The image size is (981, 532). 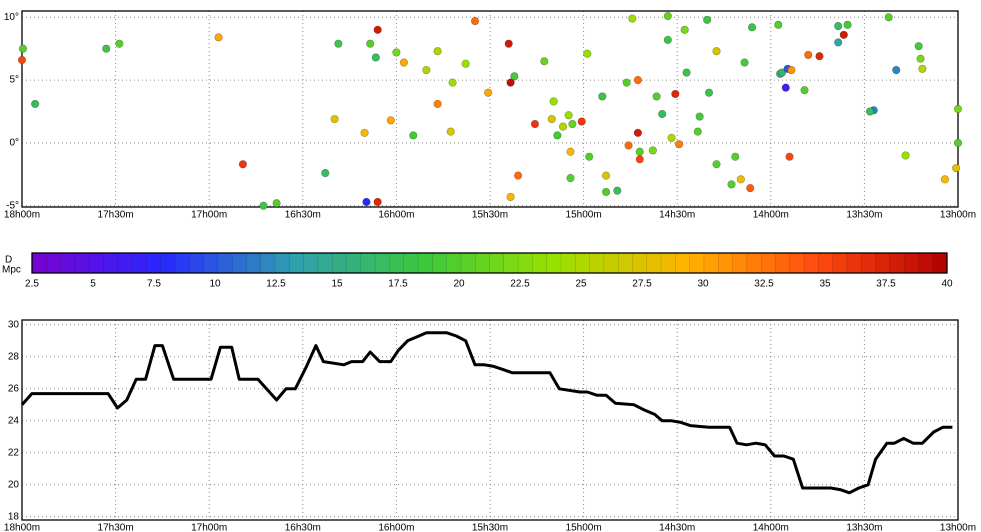 What do you see at coordinates (14, 388) in the screenshot?
I see `y-tick-label: 26` at bounding box center [14, 388].